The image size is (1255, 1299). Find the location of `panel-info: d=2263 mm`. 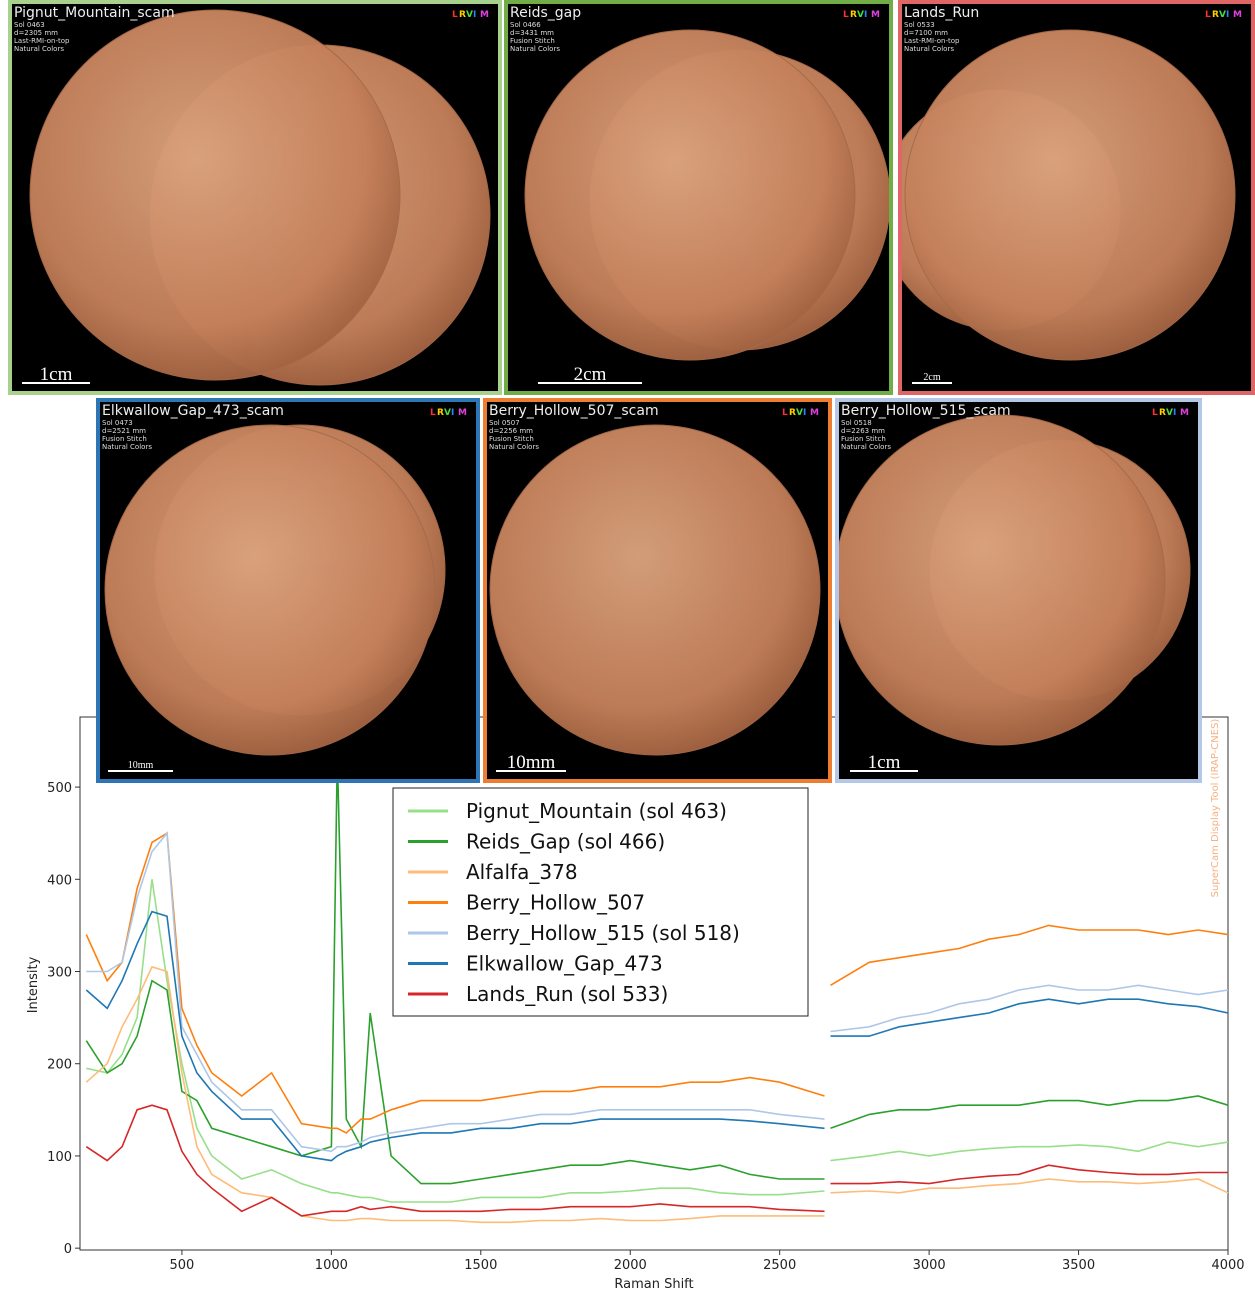

panel-info: d=2263 mm is located at coordinates (863, 431).